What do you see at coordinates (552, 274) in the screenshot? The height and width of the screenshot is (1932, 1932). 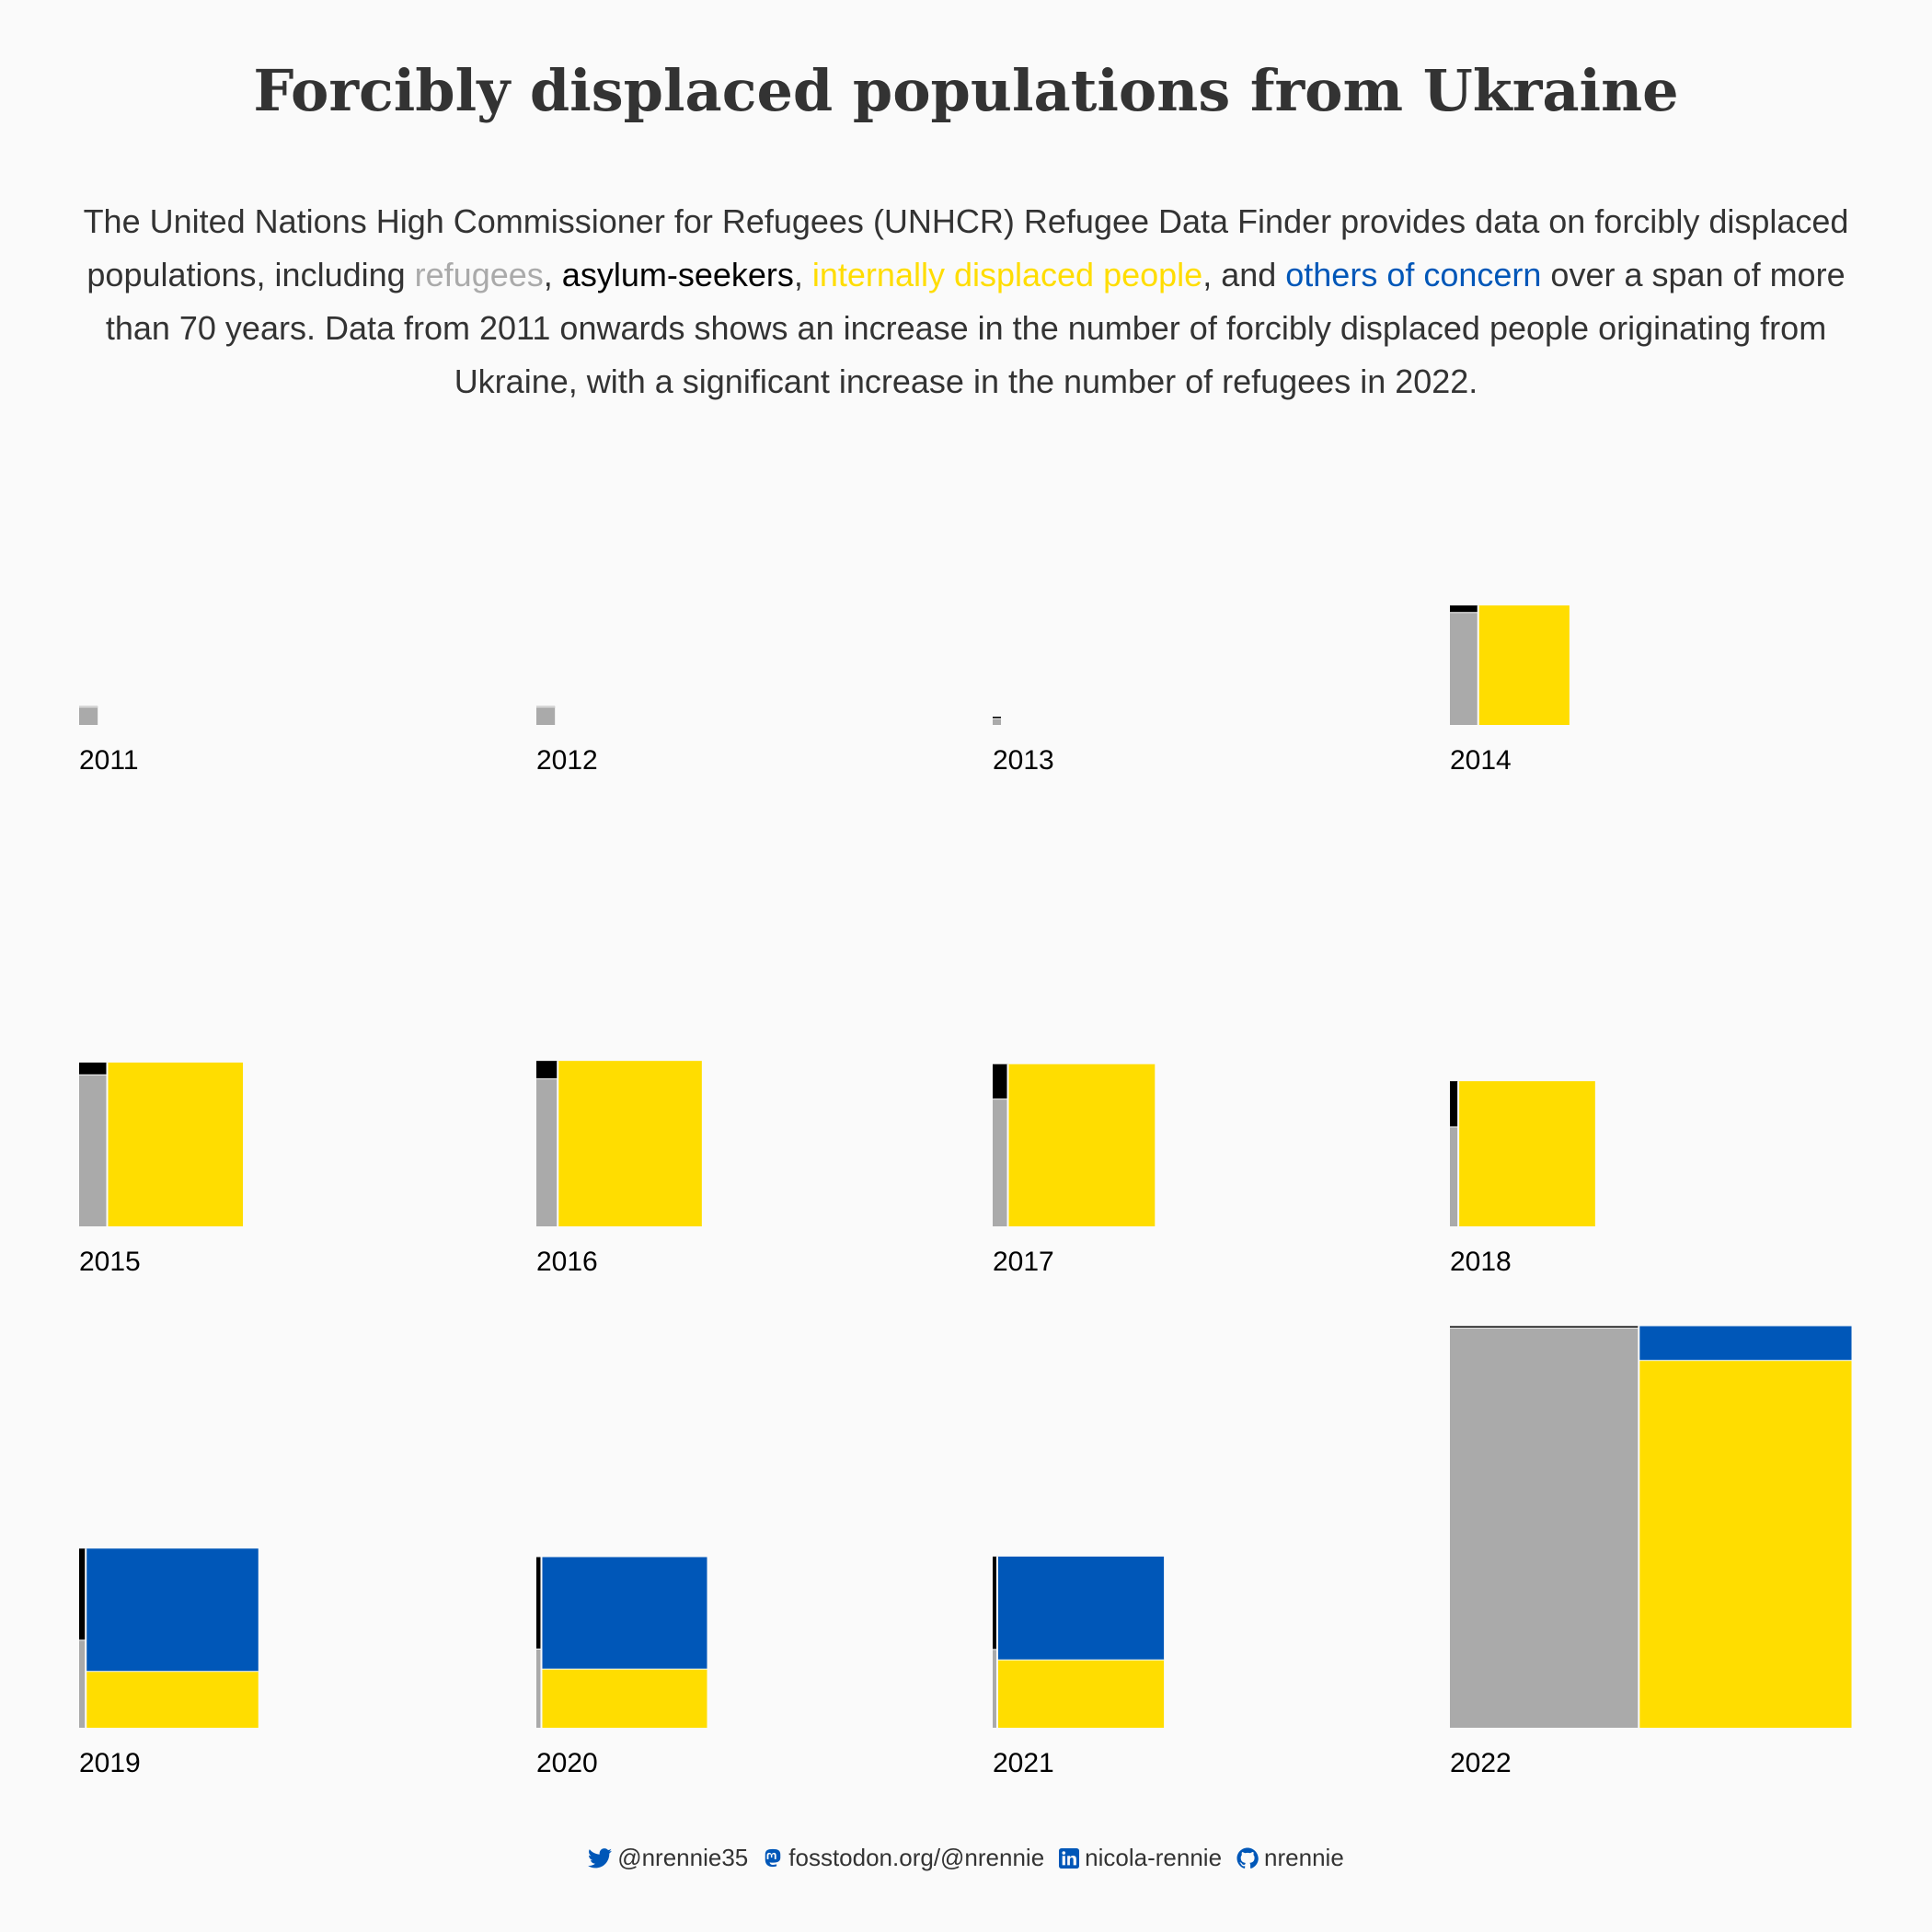 I see `subtitle-sep-1: ,` at bounding box center [552, 274].